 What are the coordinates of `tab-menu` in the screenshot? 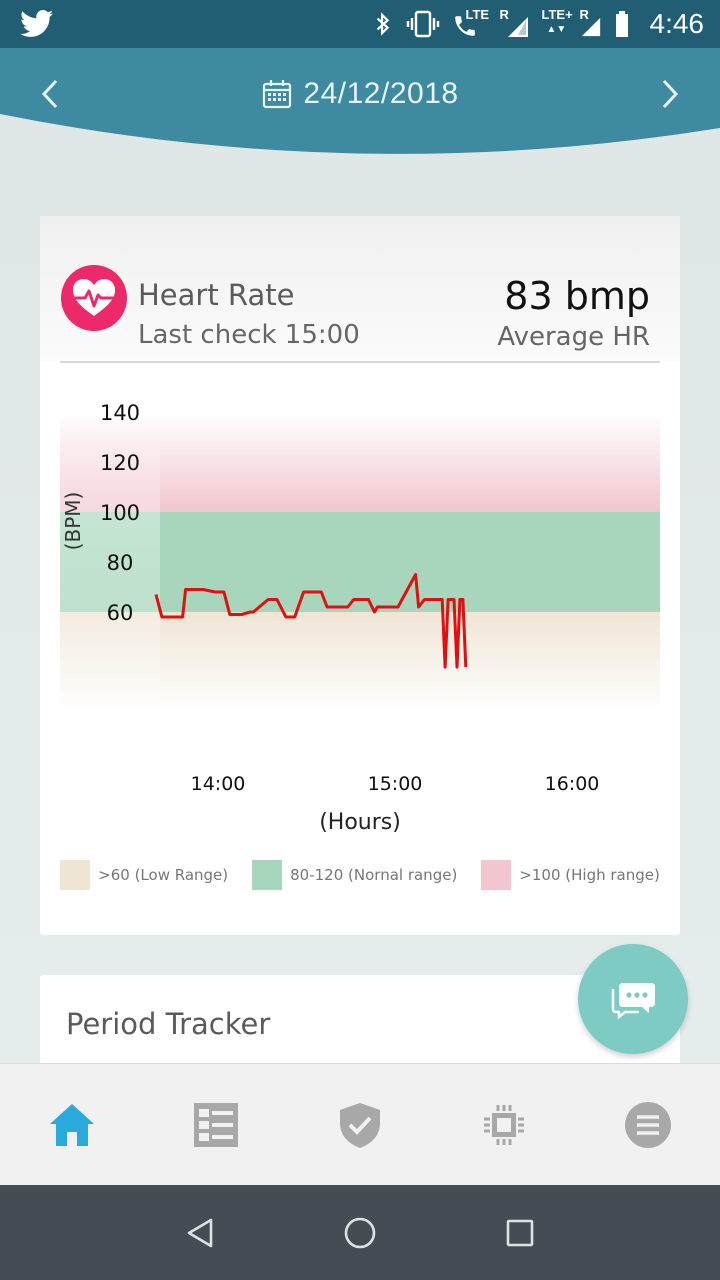 It's located at (648, 1125).